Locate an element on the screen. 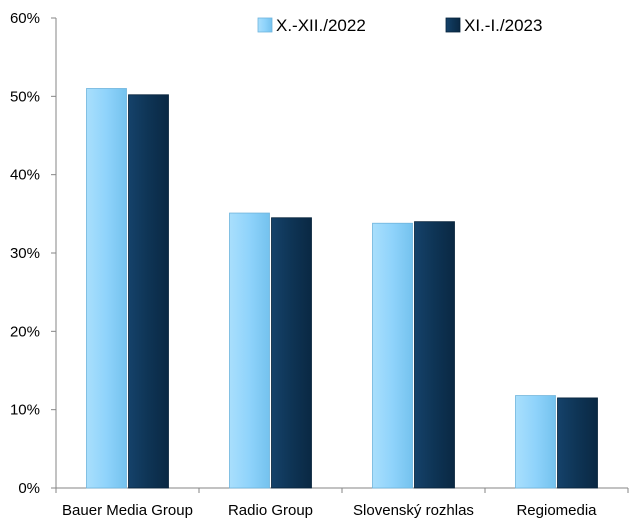 The image size is (631, 526). legend-label: X.-XII./2022 is located at coordinates (321, 25).